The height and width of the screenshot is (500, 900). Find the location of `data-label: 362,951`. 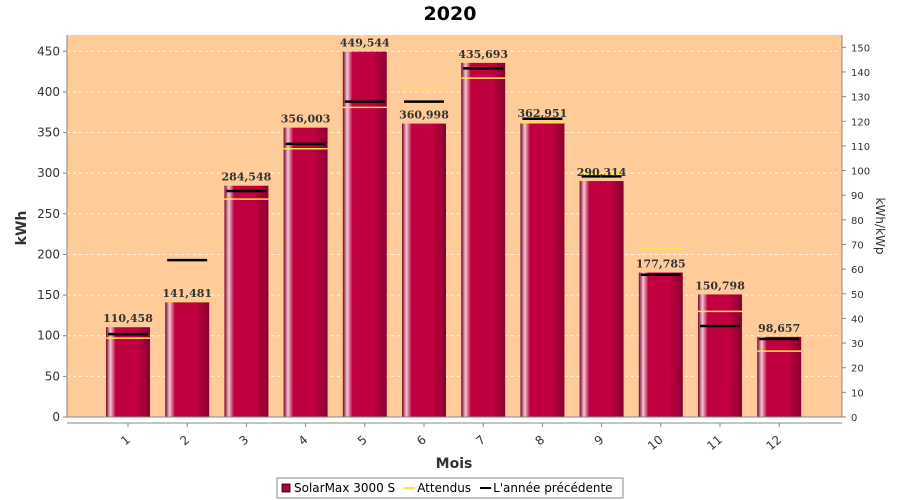

data-label: 362,951 is located at coordinates (543, 113).